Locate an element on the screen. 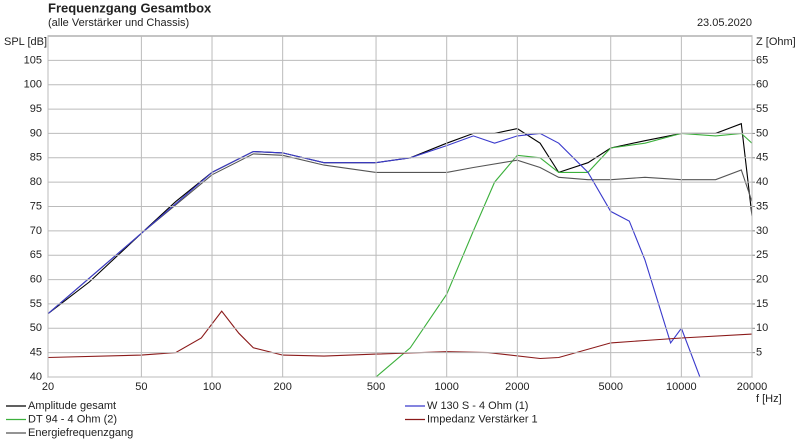 The width and height of the screenshot is (800, 439). x-tick-label: 20 is located at coordinates (48, 387).